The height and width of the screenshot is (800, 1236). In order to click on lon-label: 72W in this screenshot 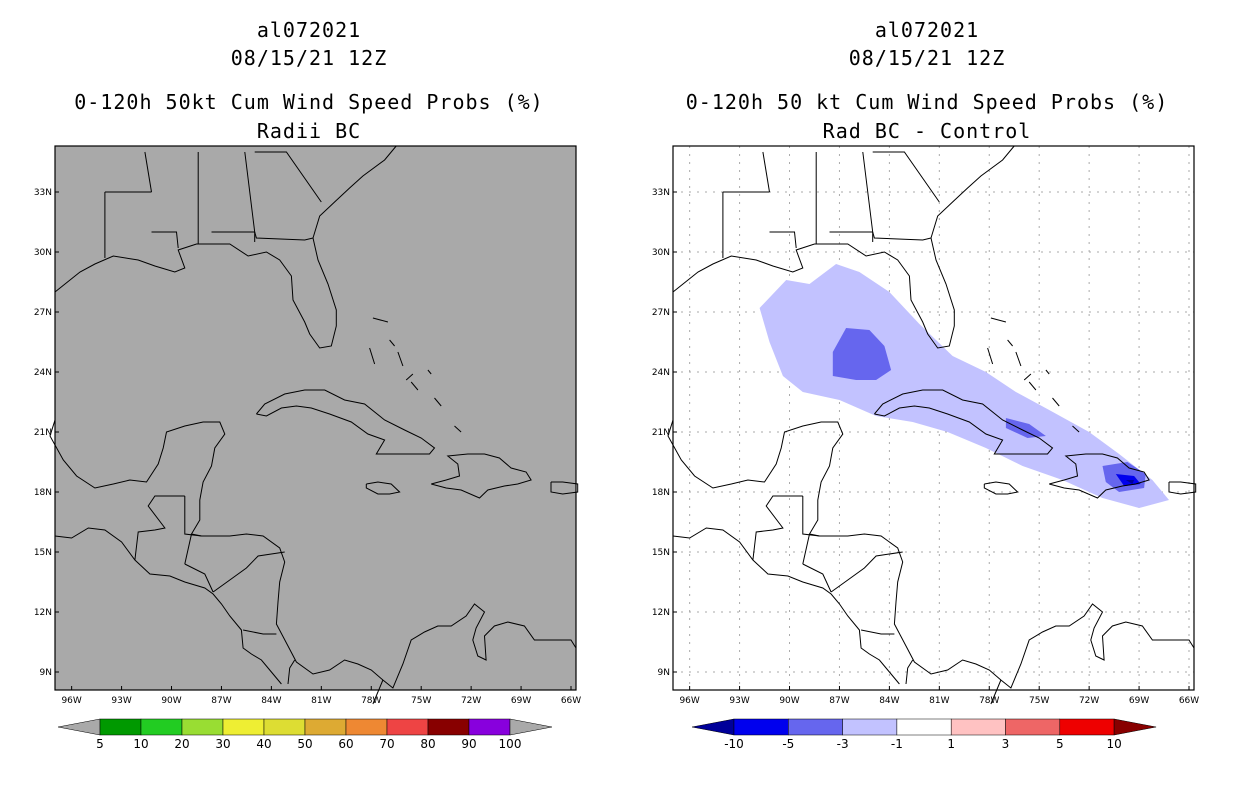, I will do `click(1089, 701)`.